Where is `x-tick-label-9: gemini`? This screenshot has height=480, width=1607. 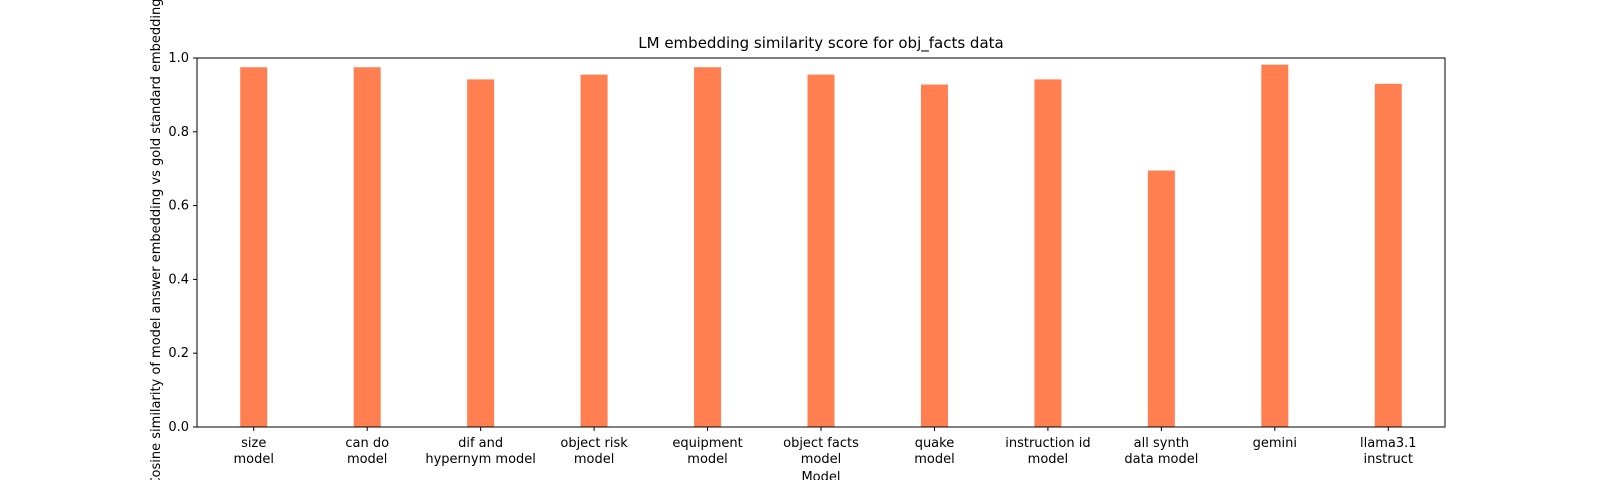
x-tick-label-9: gemini is located at coordinates (1275, 443).